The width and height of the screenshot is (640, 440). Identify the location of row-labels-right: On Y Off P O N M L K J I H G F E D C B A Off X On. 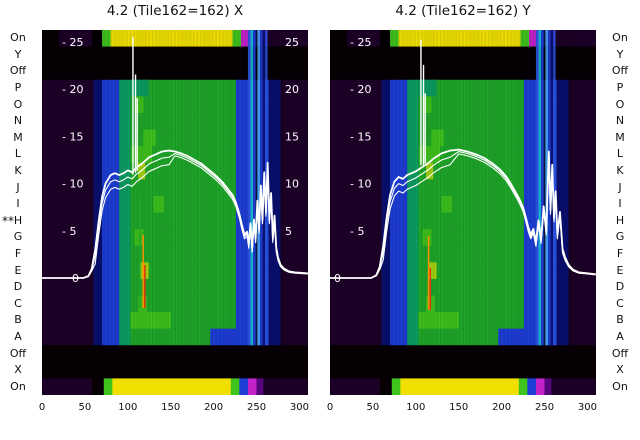
(620, 212).